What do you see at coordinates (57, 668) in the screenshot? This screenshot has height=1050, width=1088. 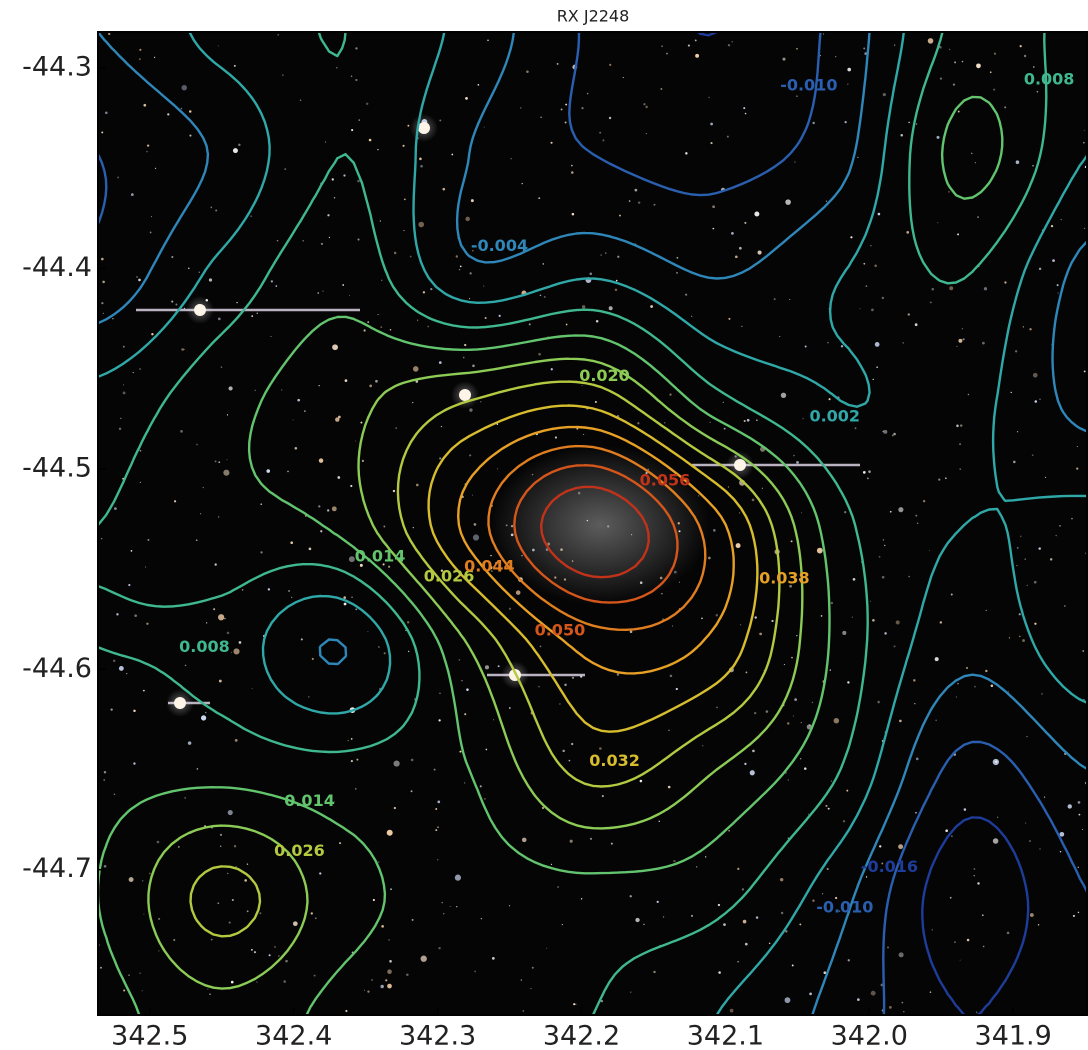 I see `y-tick-label: -44.6` at bounding box center [57, 668].